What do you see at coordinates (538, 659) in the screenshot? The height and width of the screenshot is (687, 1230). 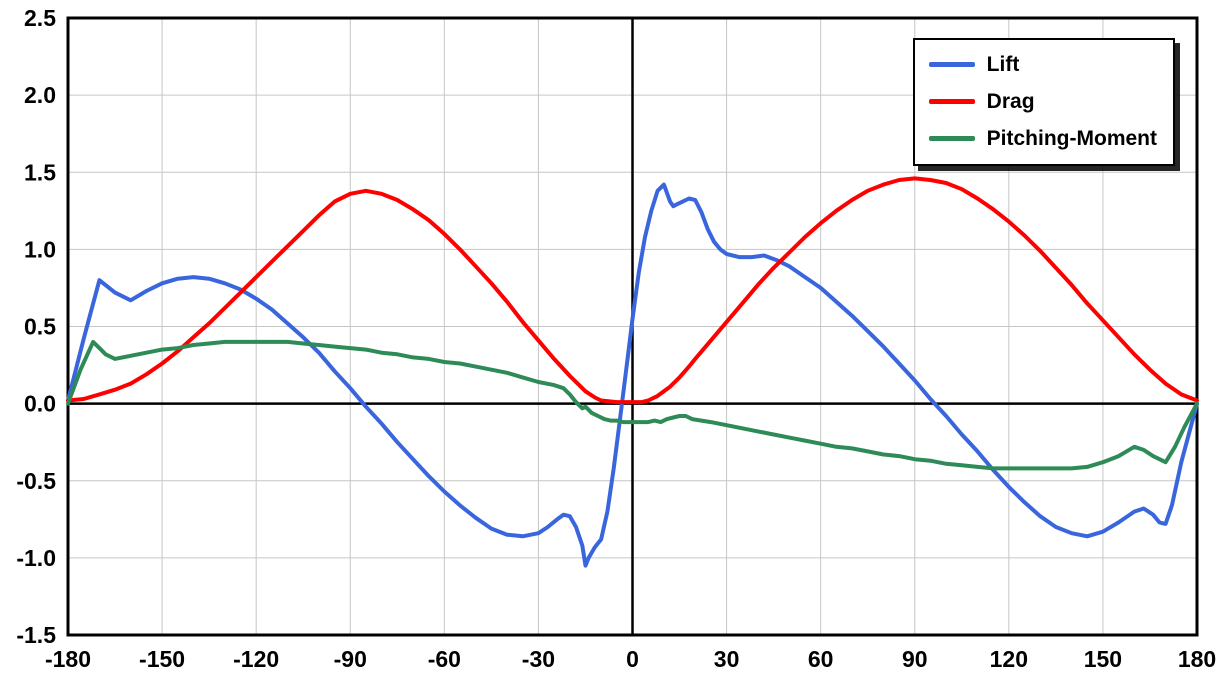 I see `x-tick-label: -30` at bounding box center [538, 659].